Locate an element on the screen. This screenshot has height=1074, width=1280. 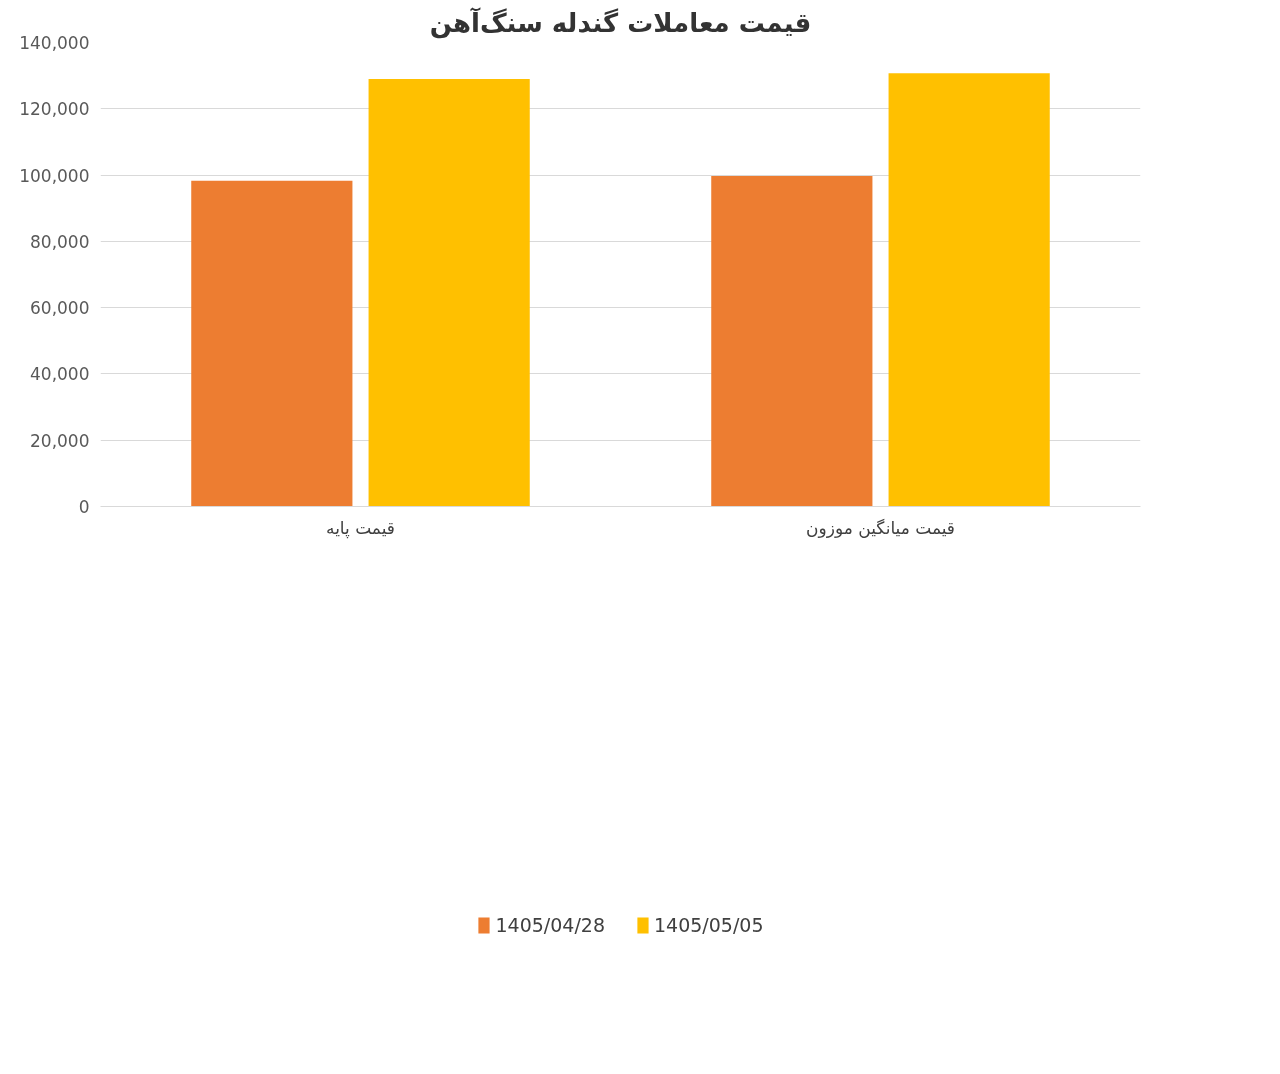
y-tick-label: 80,000 is located at coordinates (60, 241).